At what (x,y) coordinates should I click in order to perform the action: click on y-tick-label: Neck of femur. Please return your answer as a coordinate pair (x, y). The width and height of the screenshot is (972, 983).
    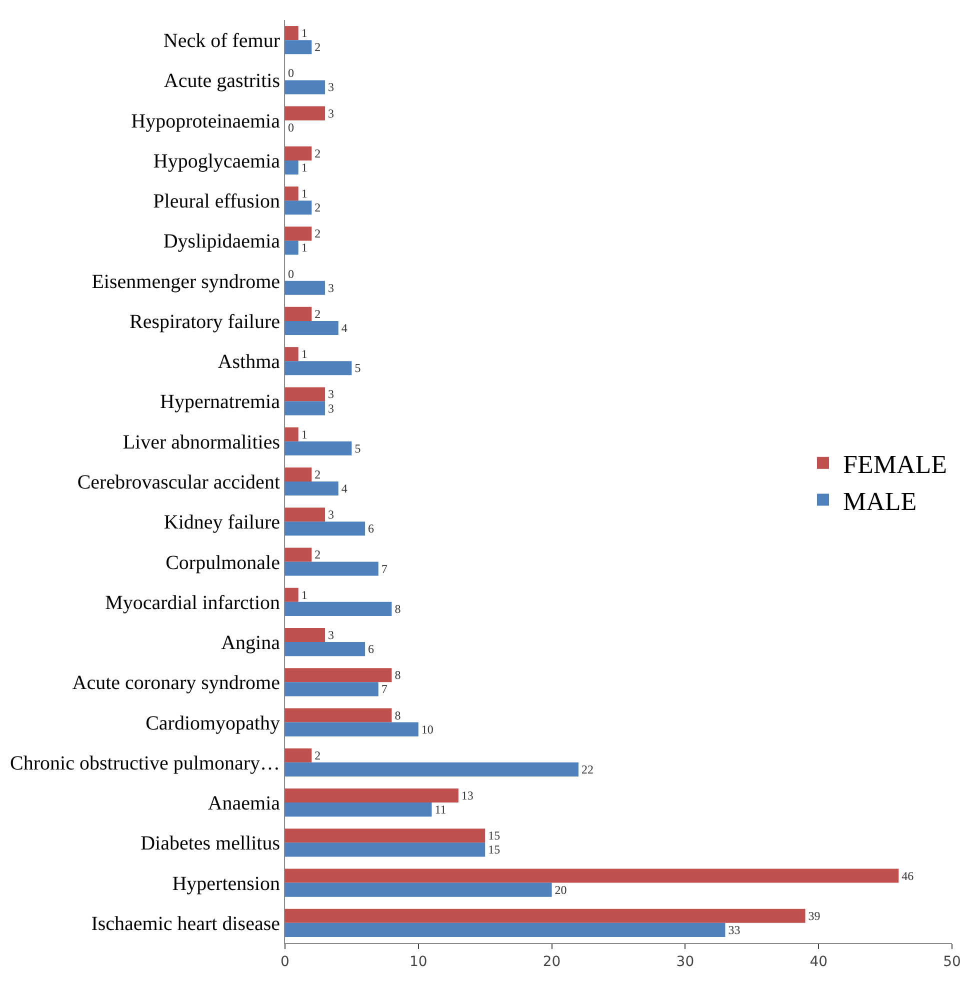
    Looking at the image, I should click on (221, 41).